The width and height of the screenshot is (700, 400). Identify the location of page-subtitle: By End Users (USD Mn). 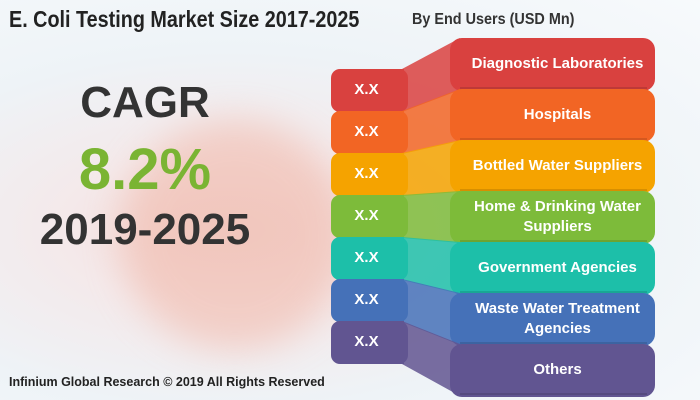
(493, 19).